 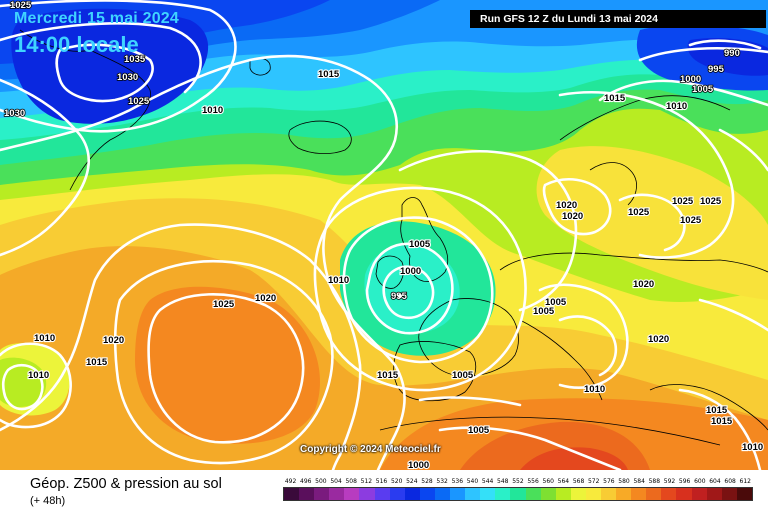 What do you see at coordinates (639, 481) in the screenshot?
I see `legend-value: 584` at bounding box center [639, 481].